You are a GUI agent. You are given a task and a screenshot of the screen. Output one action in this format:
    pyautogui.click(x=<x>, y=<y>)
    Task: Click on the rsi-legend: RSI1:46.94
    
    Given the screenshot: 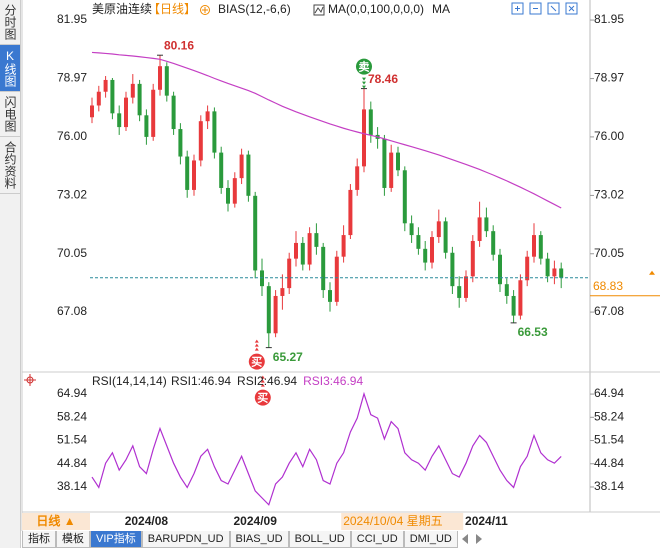 What is the action you would take?
    pyautogui.click(x=201, y=381)
    